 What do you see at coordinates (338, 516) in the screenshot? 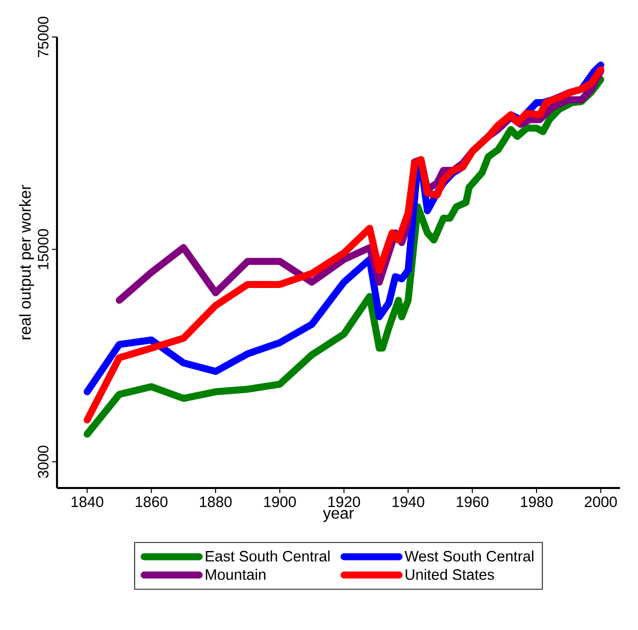
I see `x-axis-title: year` at bounding box center [338, 516].